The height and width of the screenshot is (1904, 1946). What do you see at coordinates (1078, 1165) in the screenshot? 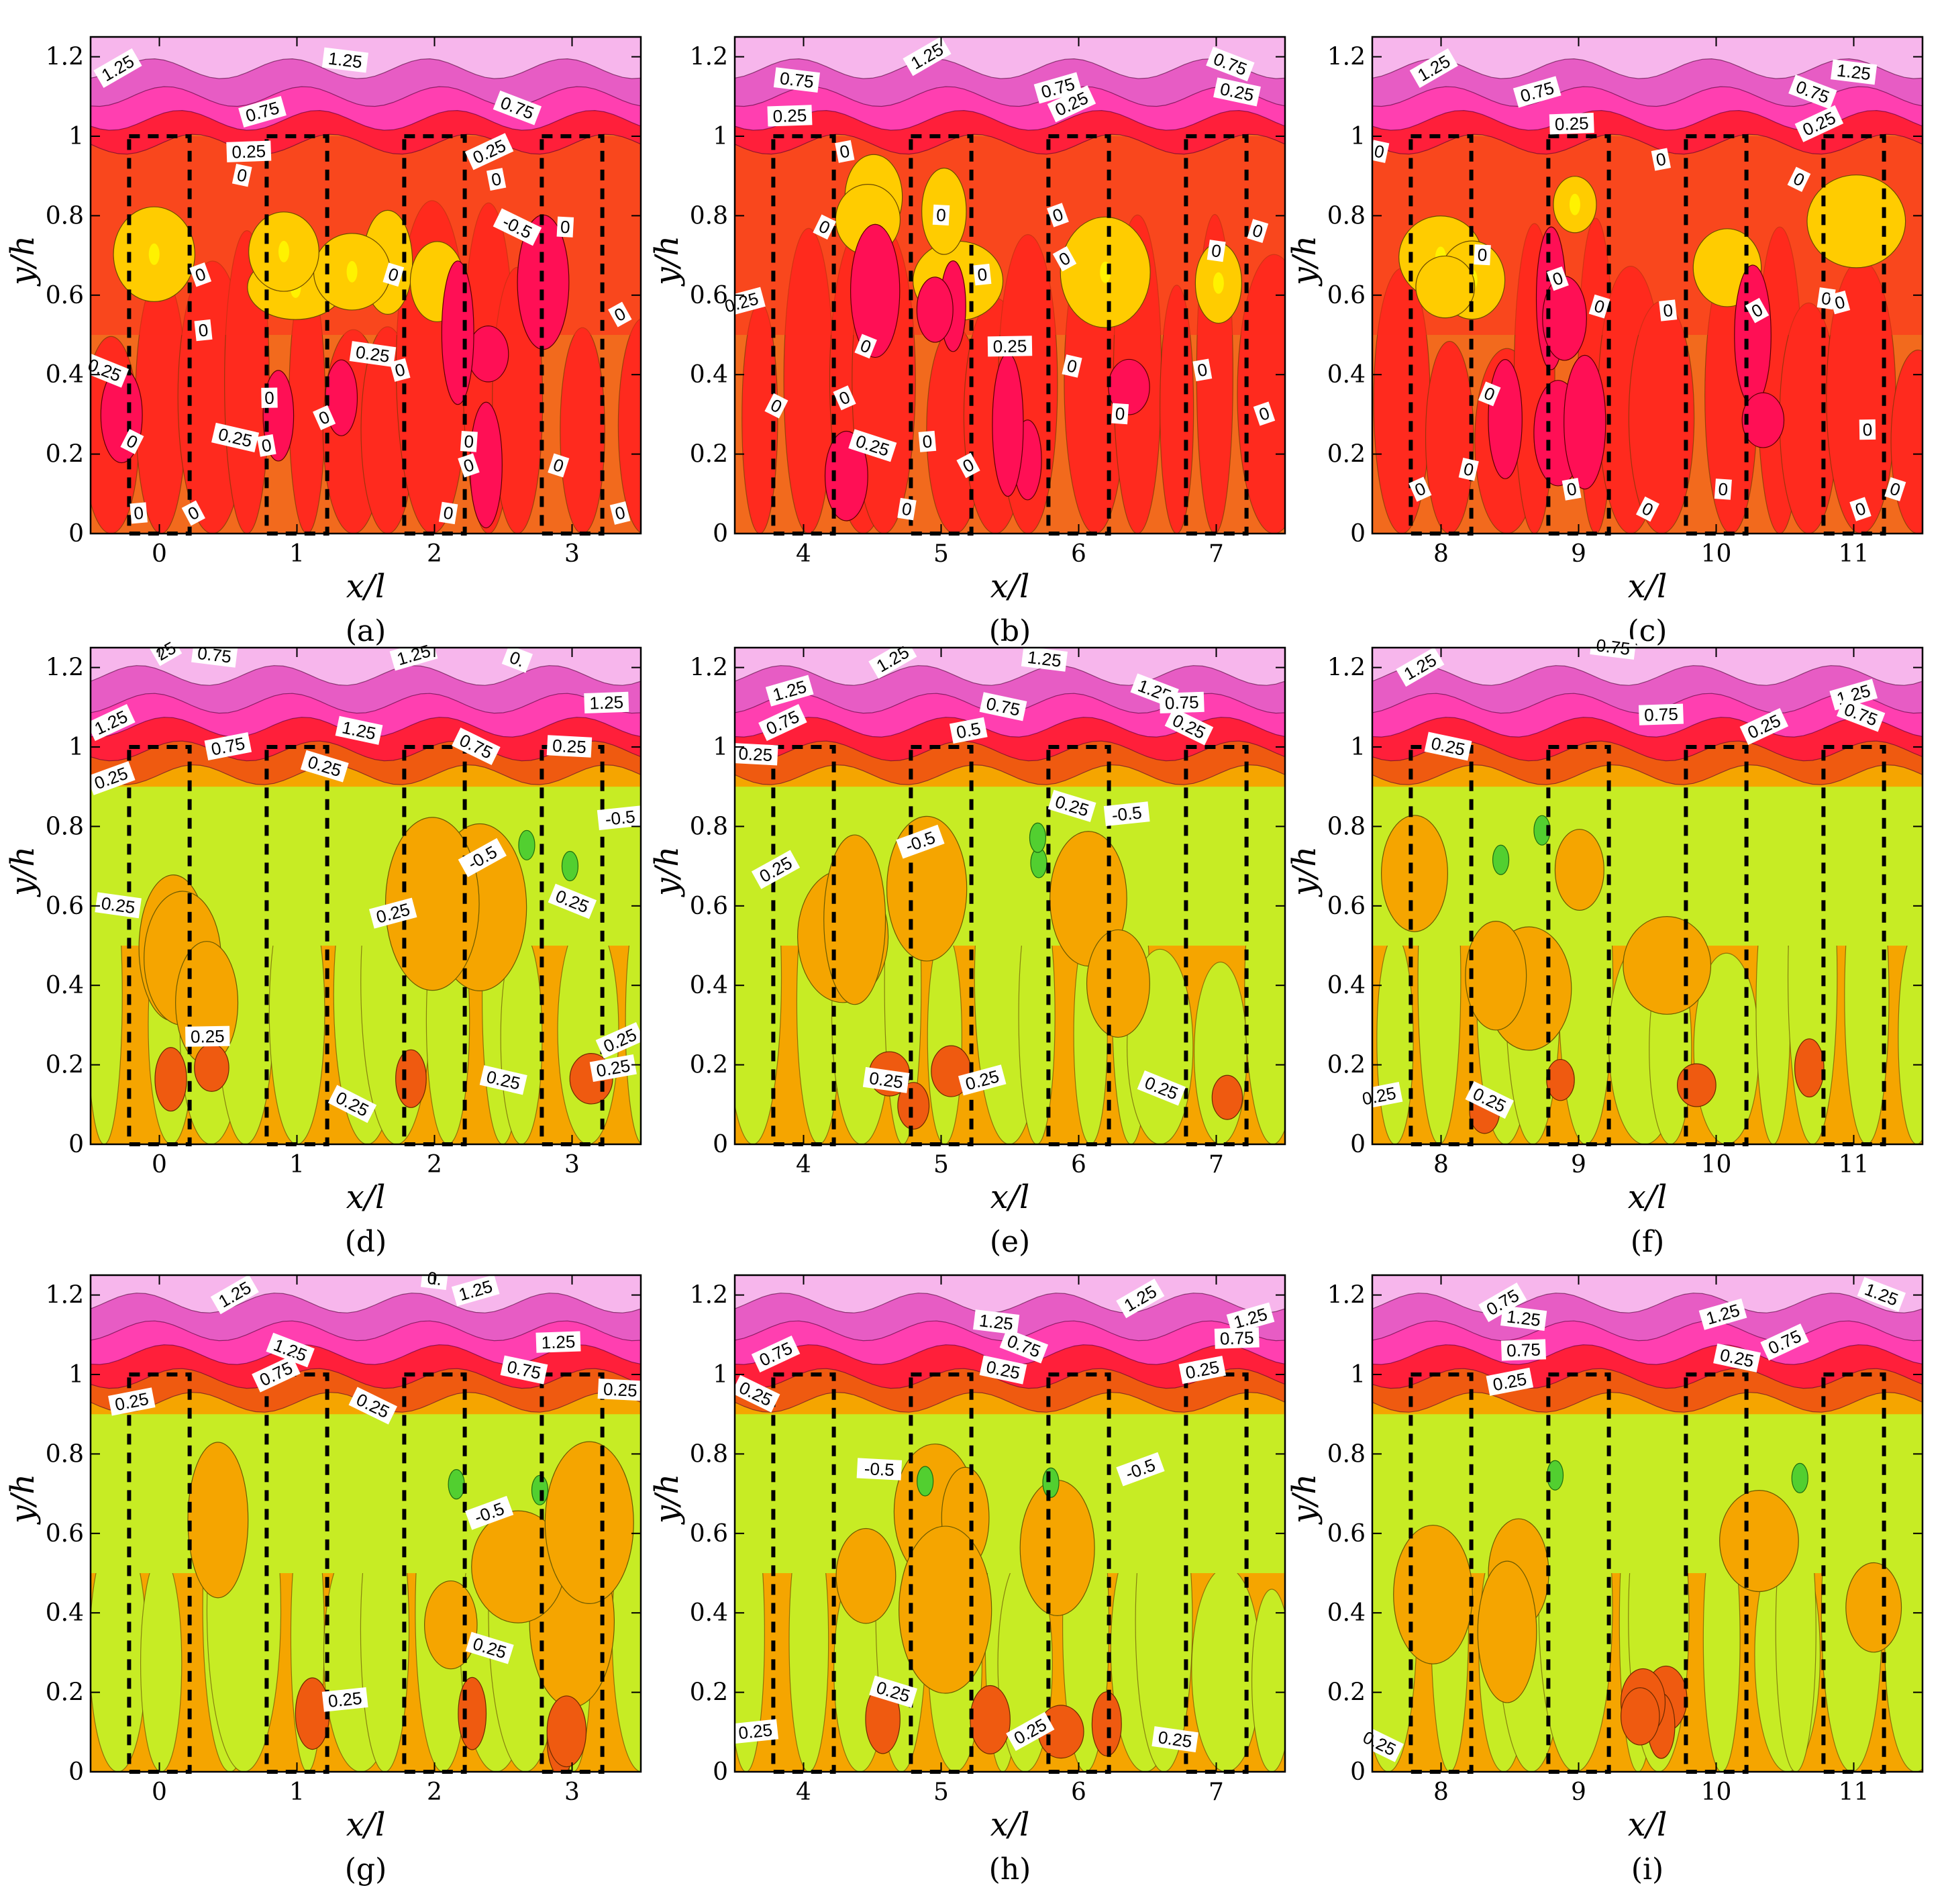
I see `x-tick-label: 6` at bounding box center [1078, 1165].